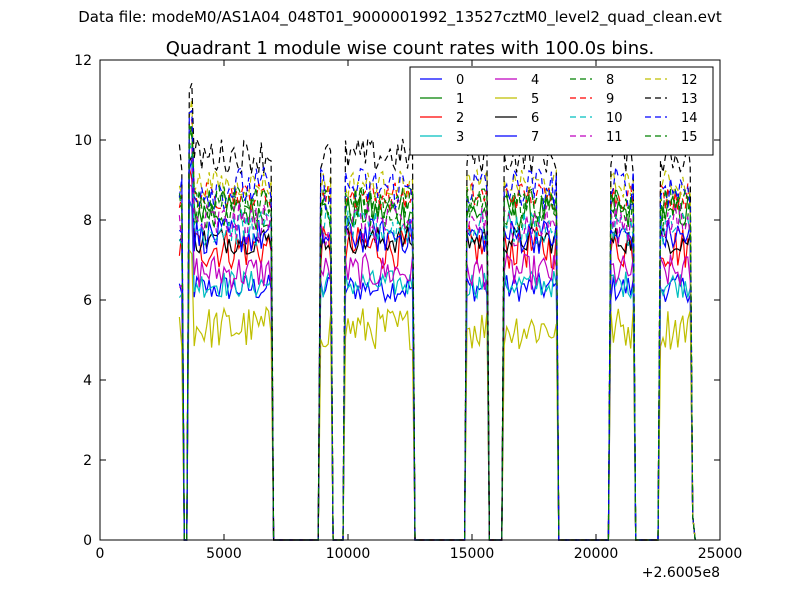 The height and width of the screenshot is (600, 800). What do you see at coordinates (561, 111) in the screenshot?
I see `legend-box` at bounding box center [561, 111].